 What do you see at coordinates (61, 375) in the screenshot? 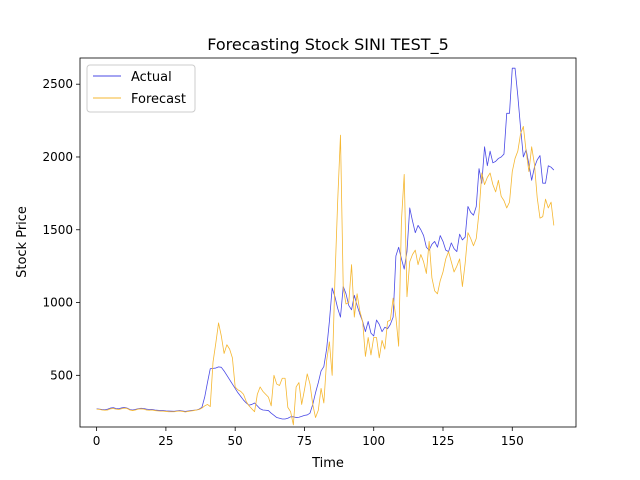
I see `y-tick-label: 500` at bounding box center [61, 375].